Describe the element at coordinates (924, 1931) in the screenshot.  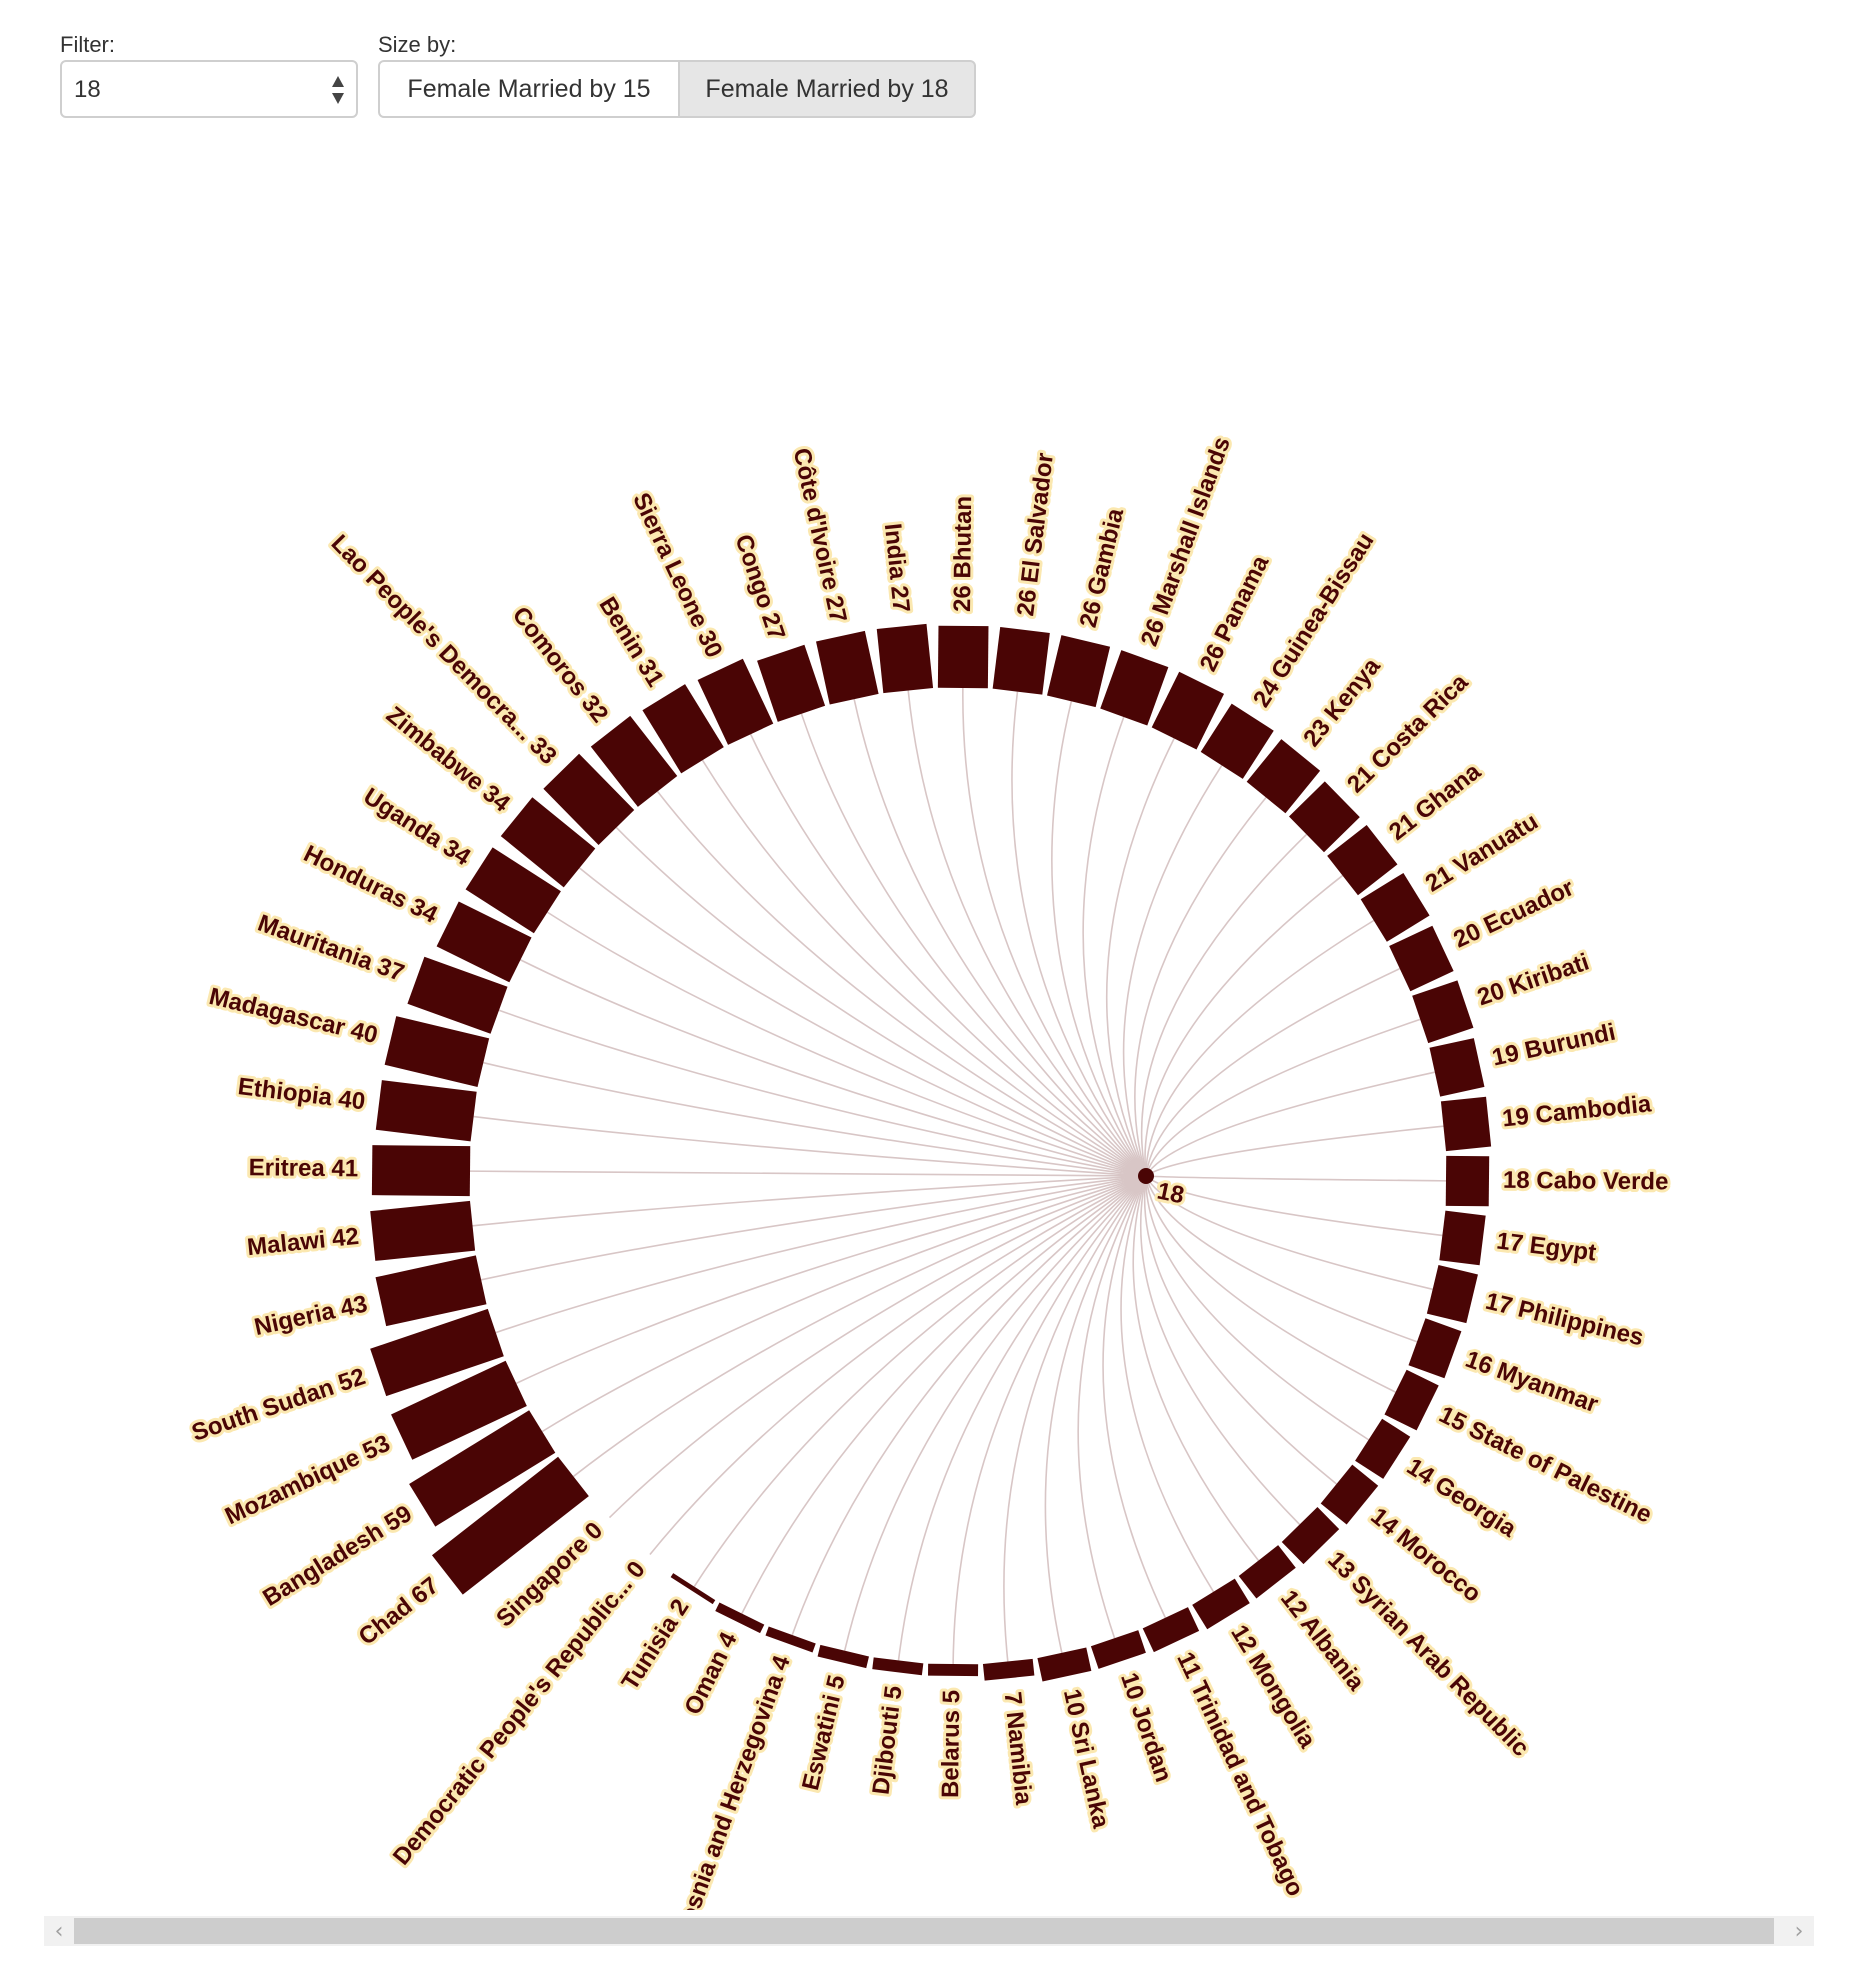
I see `scrollbar-thumb` at that location.